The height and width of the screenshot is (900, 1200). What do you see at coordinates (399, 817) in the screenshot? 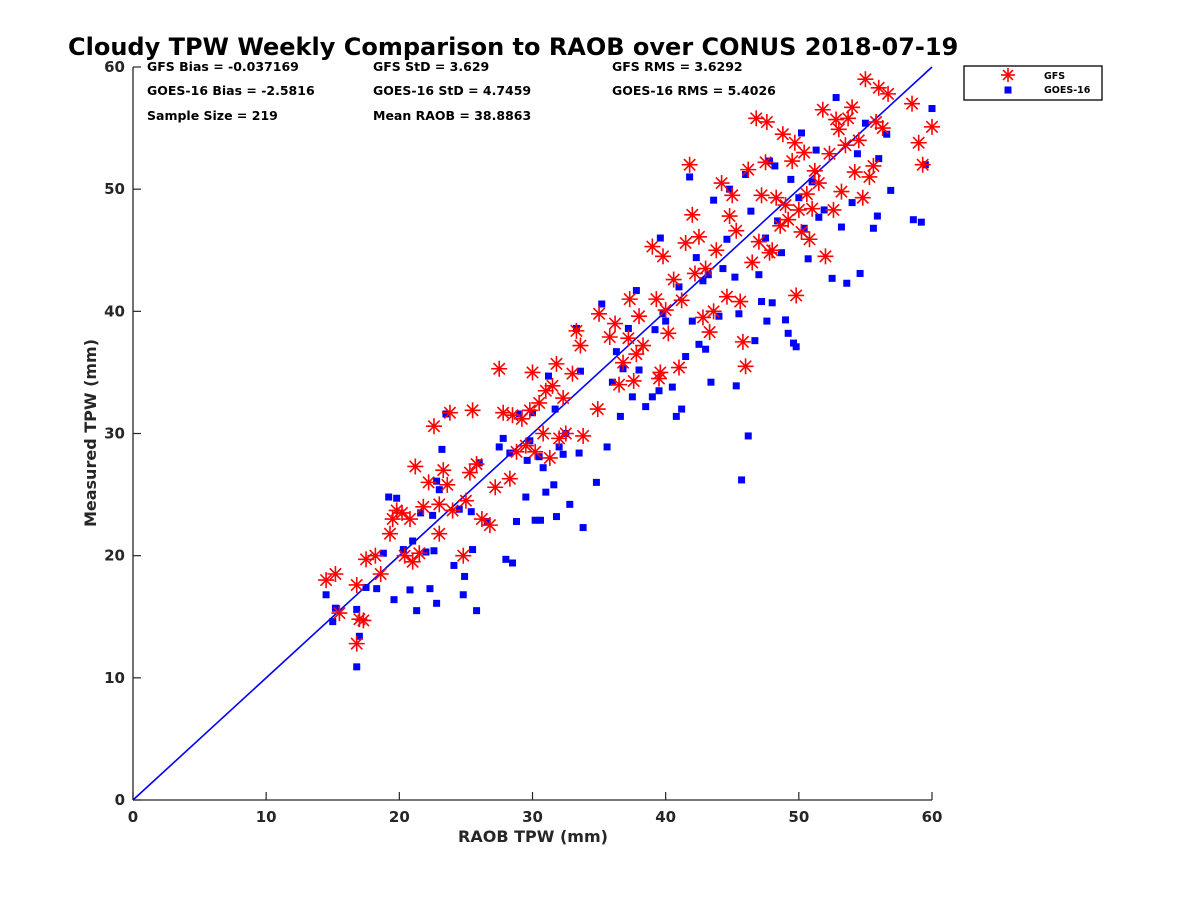
I see `x-tick-label: 20` at bounding box center [399, 817].